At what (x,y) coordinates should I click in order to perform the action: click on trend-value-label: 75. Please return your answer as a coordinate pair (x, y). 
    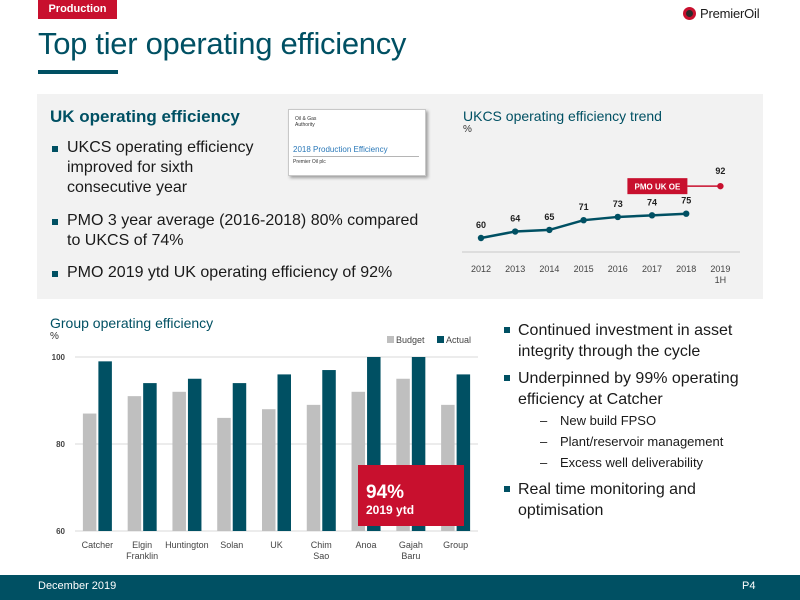
    Looking at the image, I should click on (686, 201).